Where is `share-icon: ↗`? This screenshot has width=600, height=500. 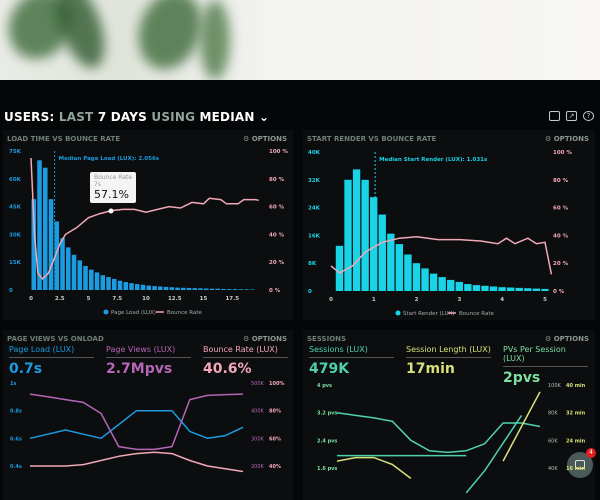
share-icon: ↗ is located at coordinates (571, 116).